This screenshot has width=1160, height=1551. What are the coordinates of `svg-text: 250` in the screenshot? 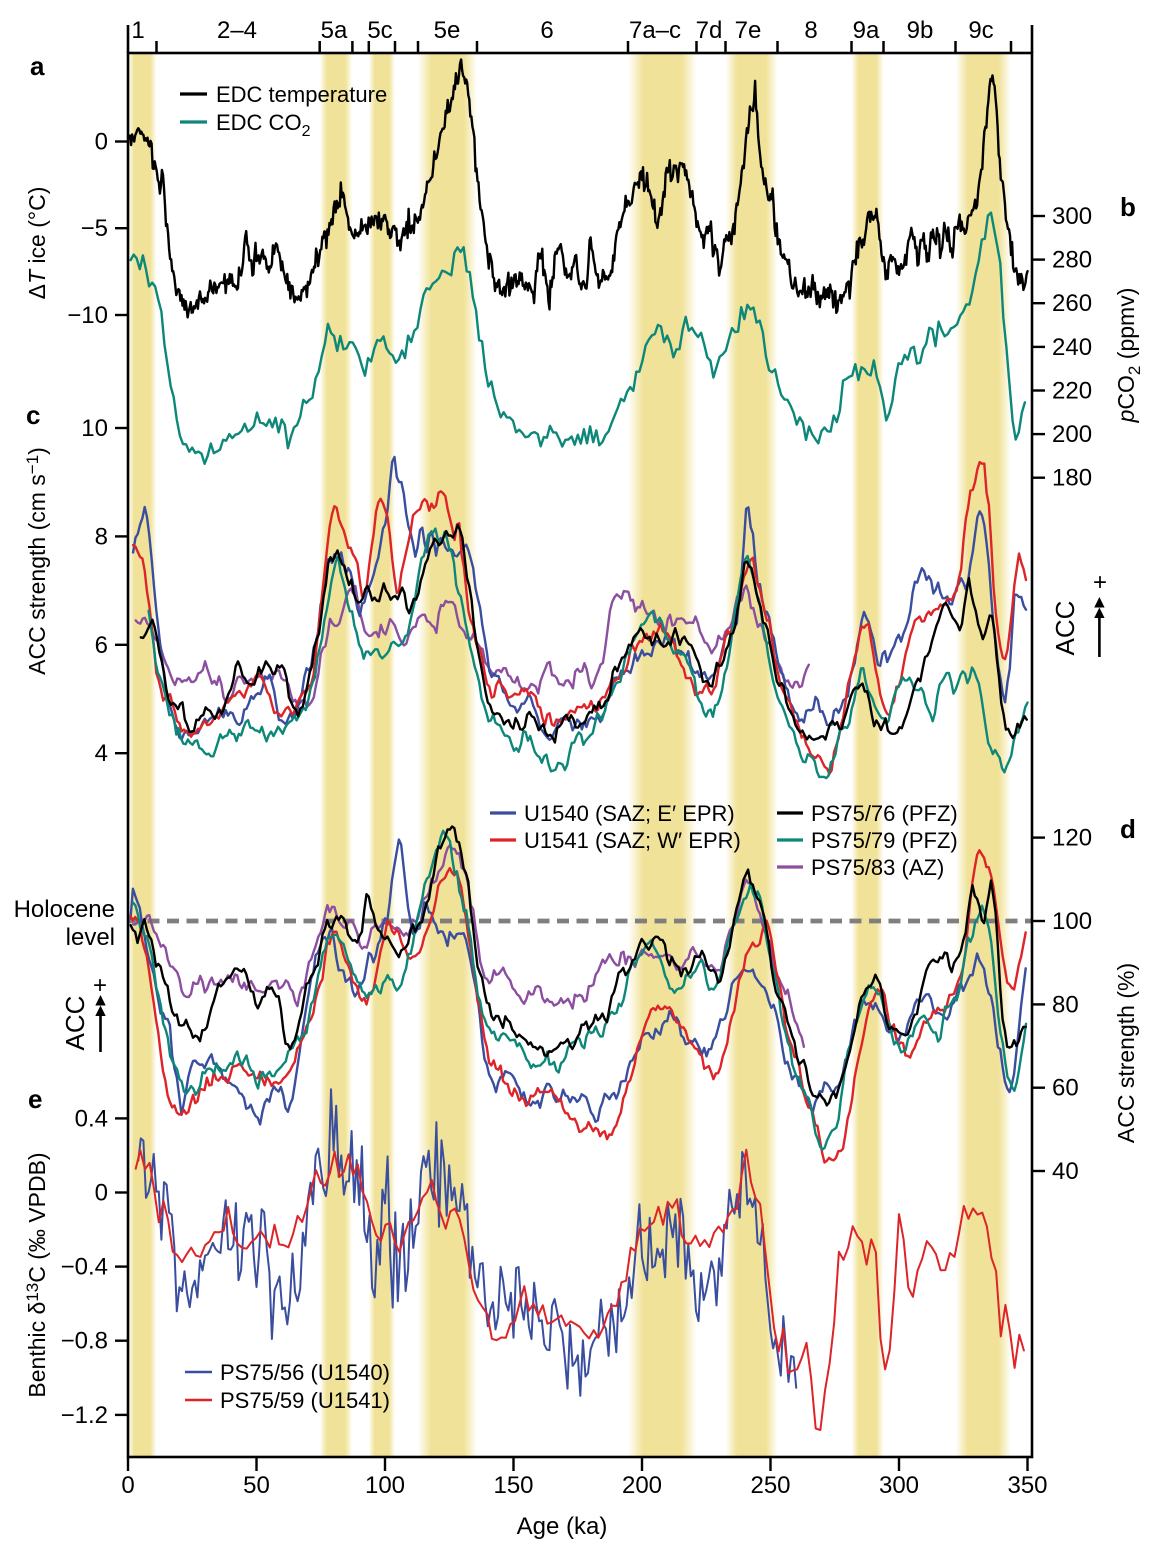 It's located at (770, 1485).